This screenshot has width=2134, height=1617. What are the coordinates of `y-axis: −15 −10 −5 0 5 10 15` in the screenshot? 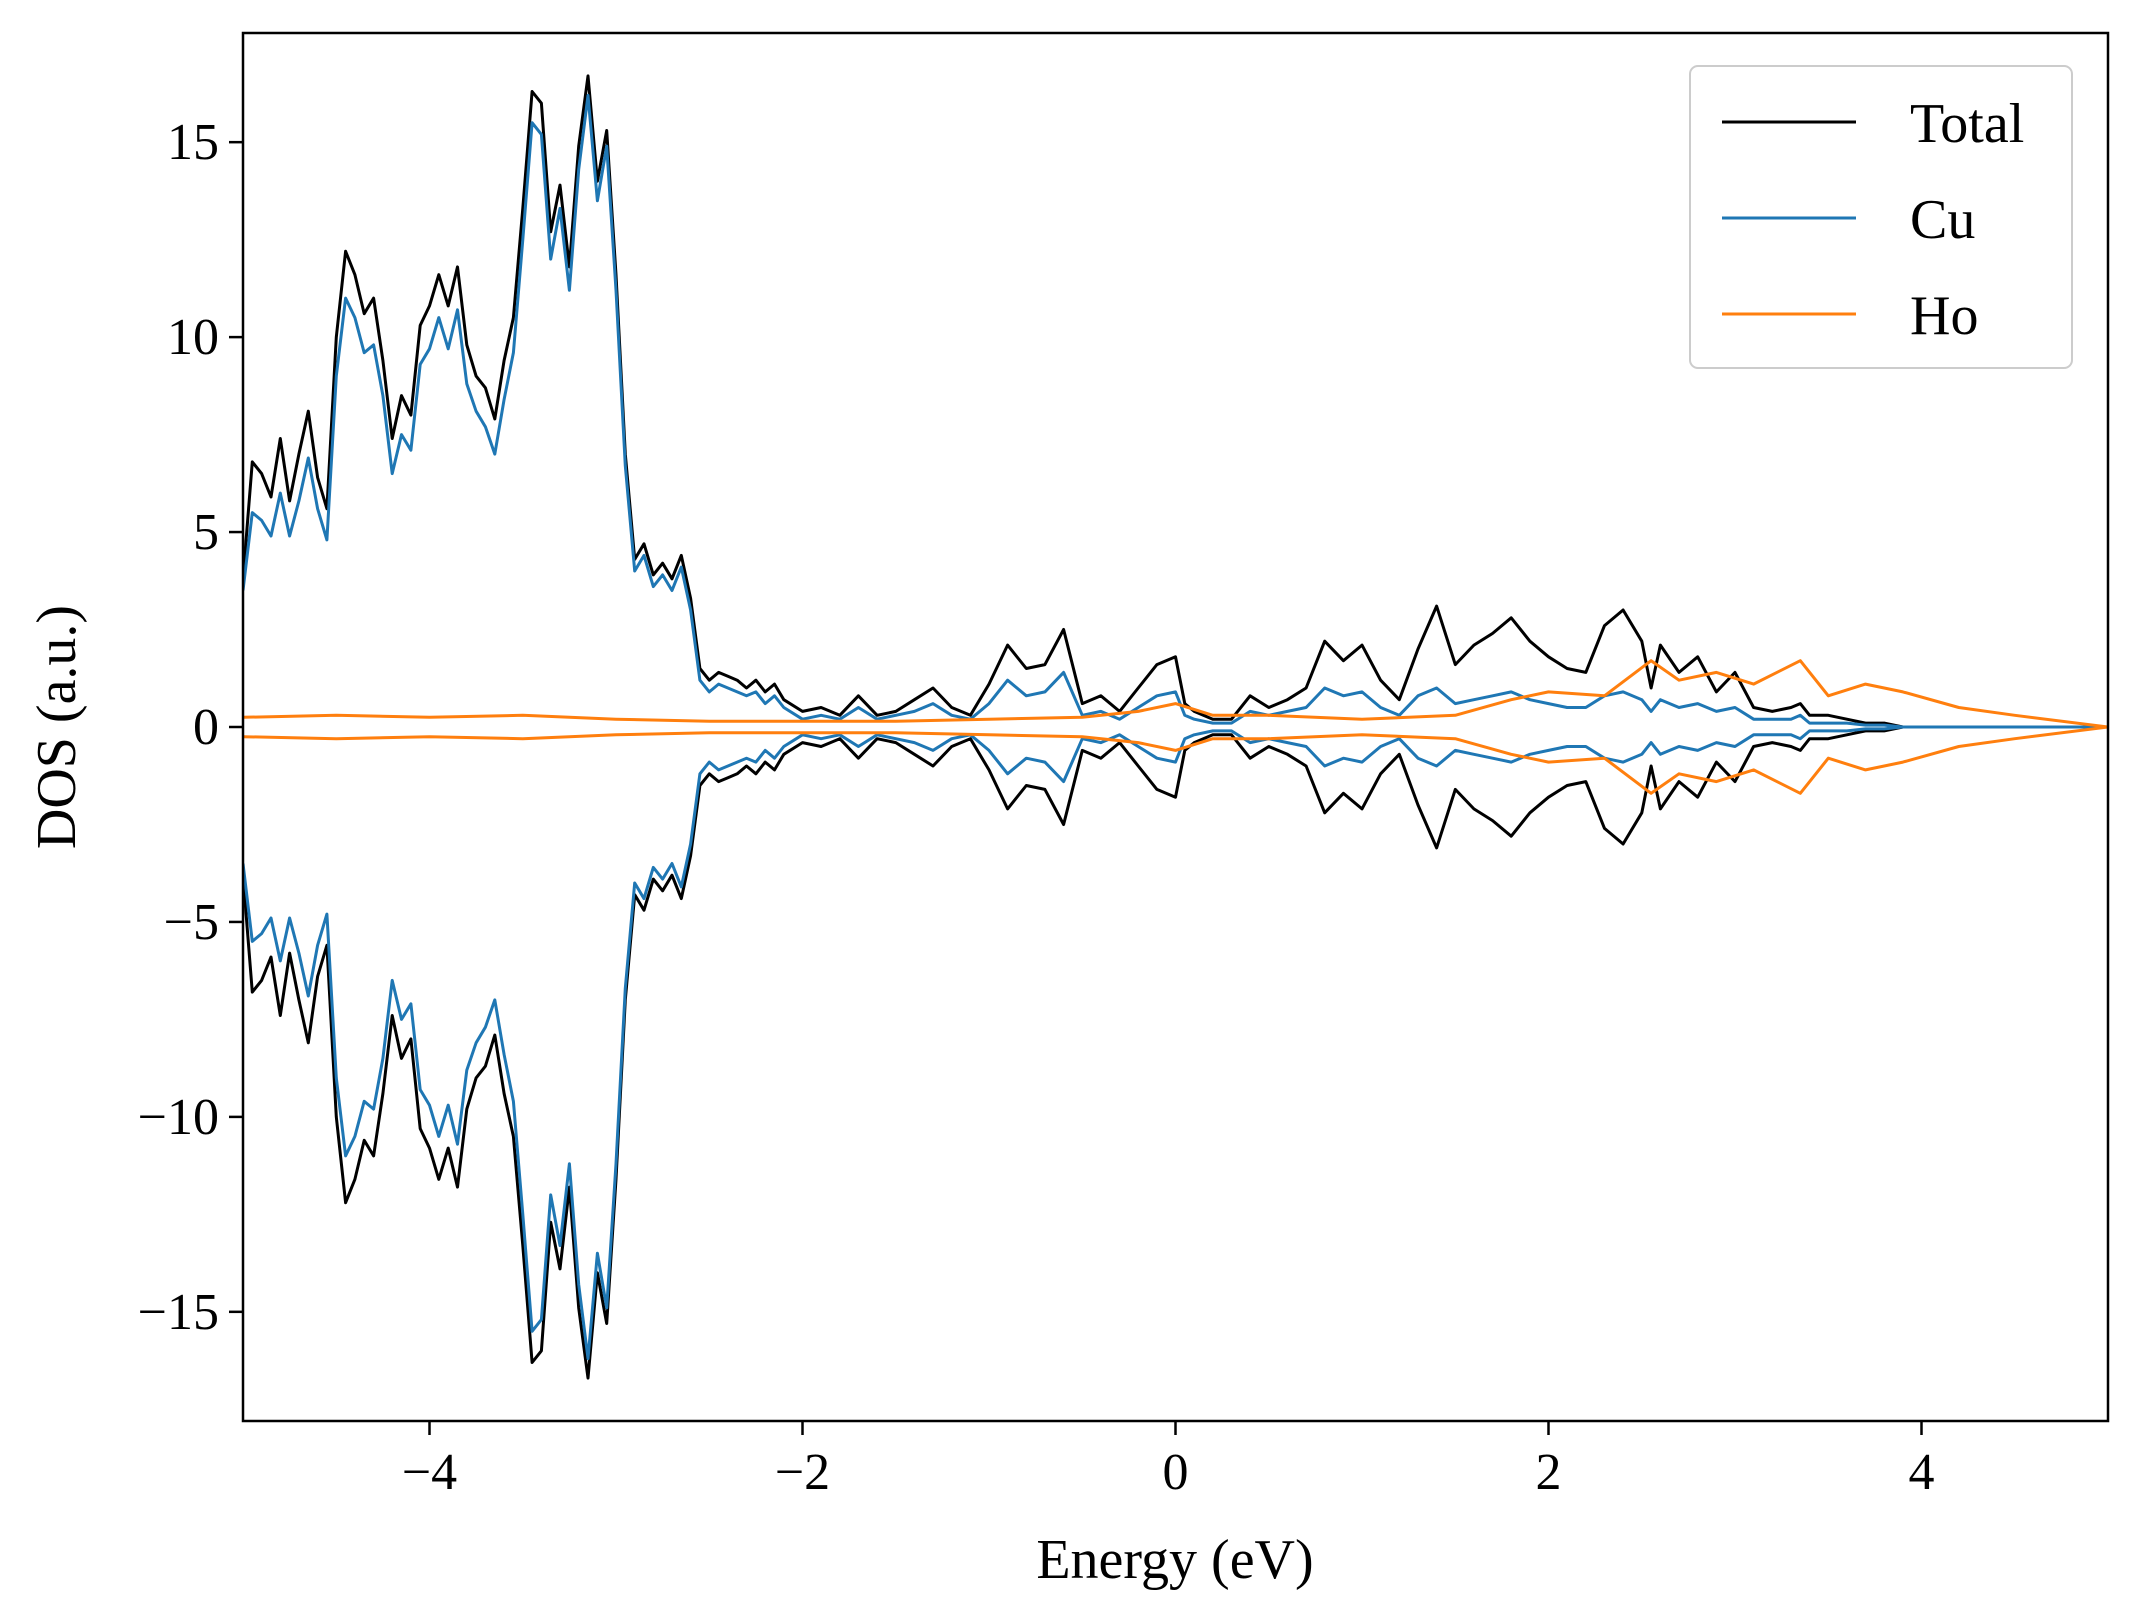 It's located at (190, 727).